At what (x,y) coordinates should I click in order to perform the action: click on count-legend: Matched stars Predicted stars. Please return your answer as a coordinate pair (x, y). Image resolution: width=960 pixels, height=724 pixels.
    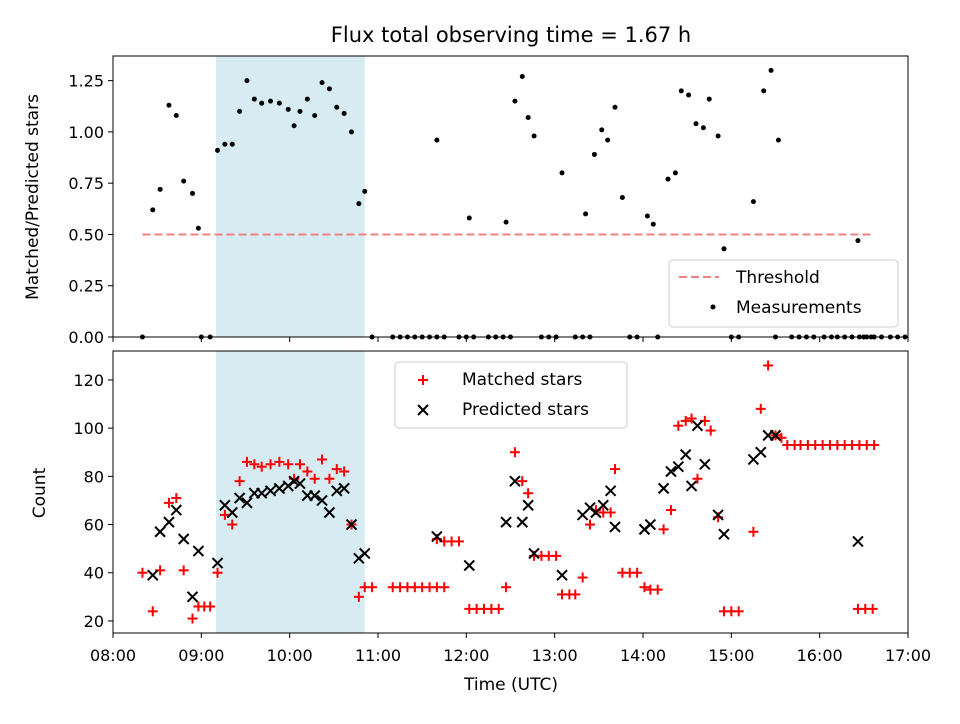
    Looking at the image, I should click on (511, 395).